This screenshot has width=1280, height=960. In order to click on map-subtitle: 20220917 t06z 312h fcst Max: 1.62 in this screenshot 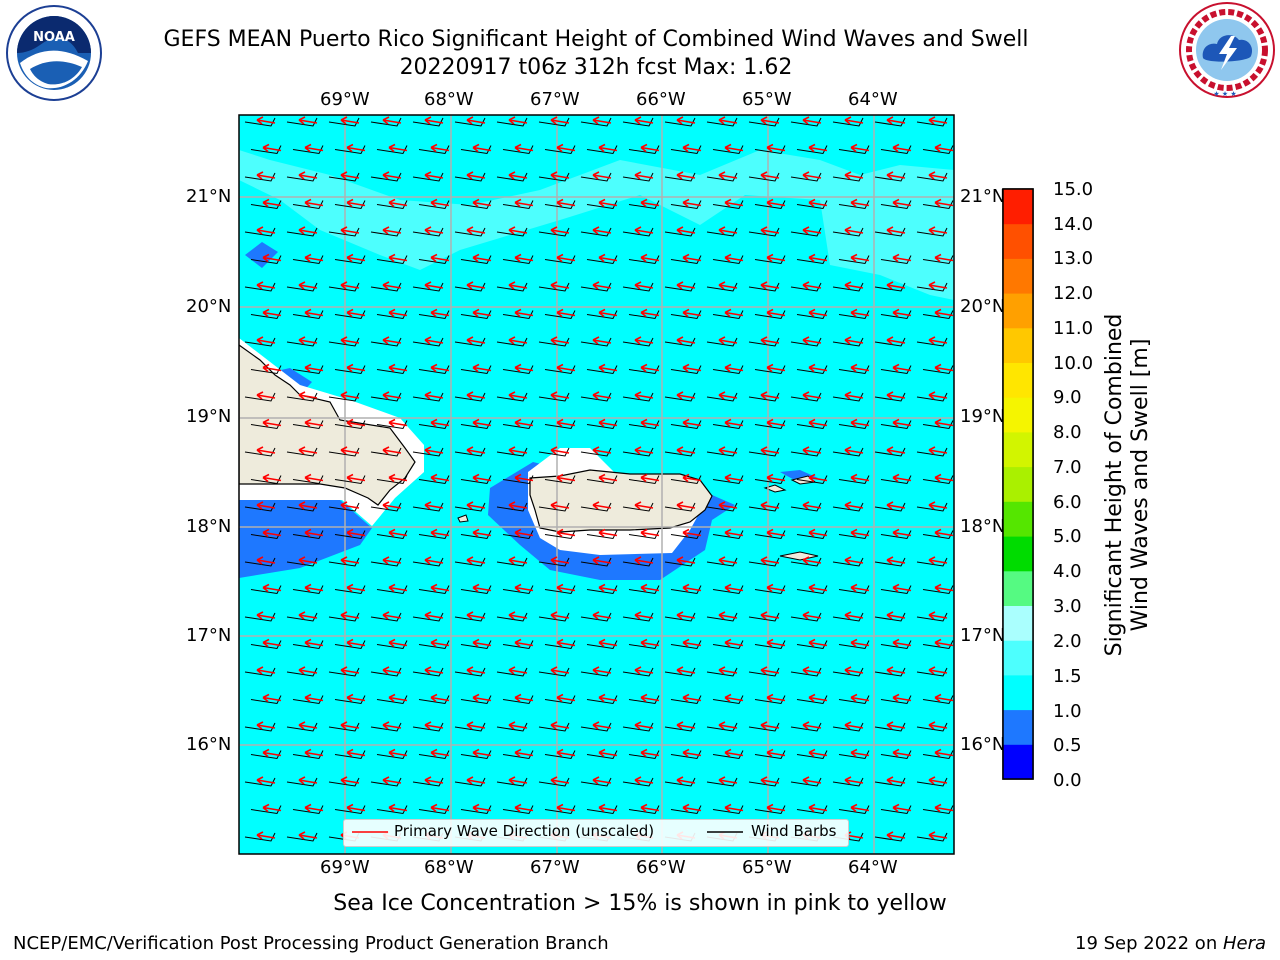, I will do `click(596, 67)`.